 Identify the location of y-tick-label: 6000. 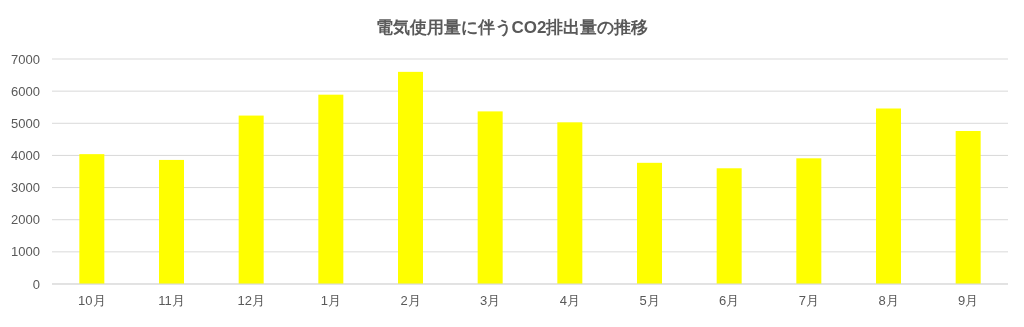
(25, 91).